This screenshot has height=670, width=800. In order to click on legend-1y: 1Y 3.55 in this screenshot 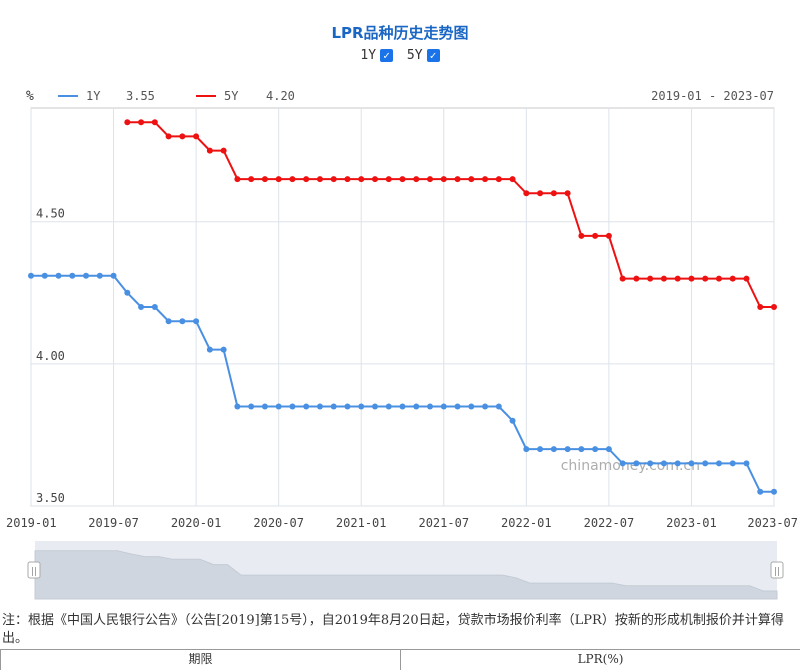, I will do `click(106, 96)`.